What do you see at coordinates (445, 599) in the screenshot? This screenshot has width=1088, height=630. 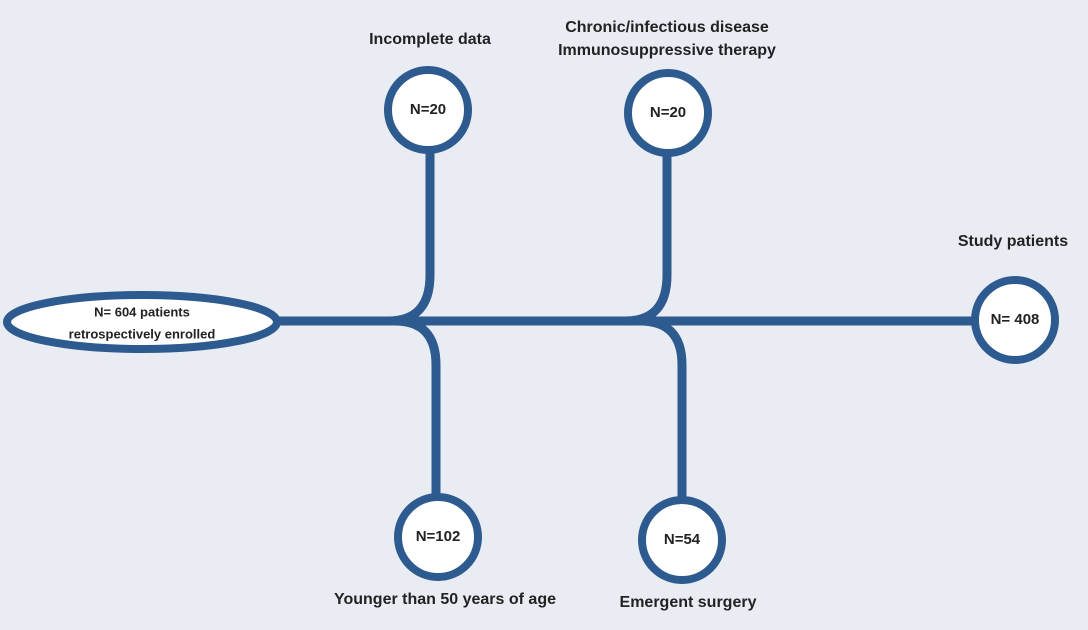 I see `label: Younger than 50 years of age` at bounding box center [445, 599].